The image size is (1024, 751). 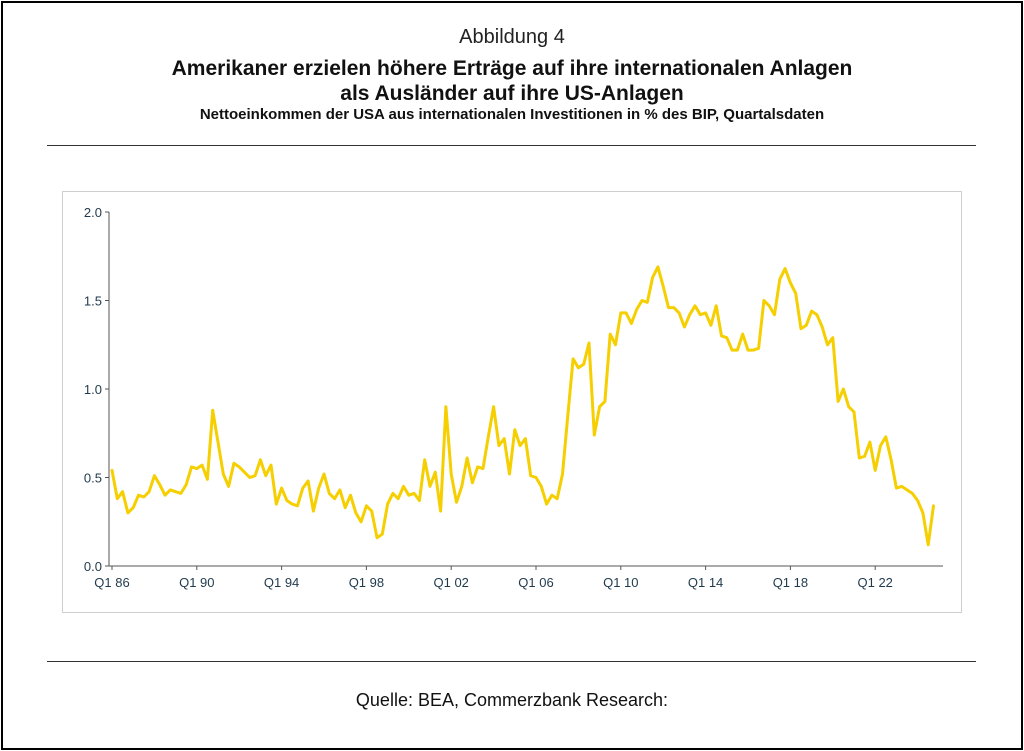 I want to click on x-tick-label: Q1 90, so click(x=196, y=582).